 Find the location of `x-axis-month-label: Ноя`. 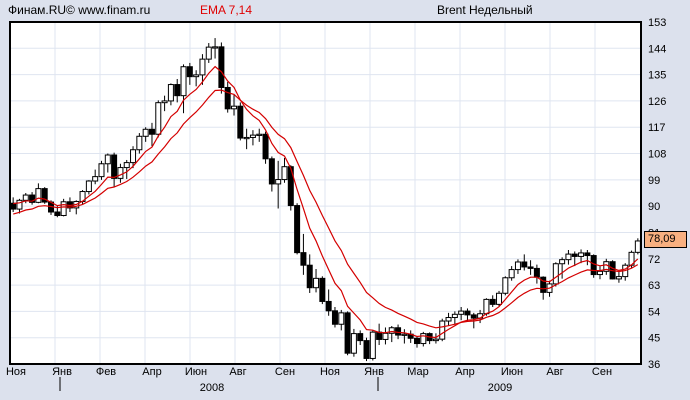

x-axis-month-label: Ноя is located at coordinates (16, 372).